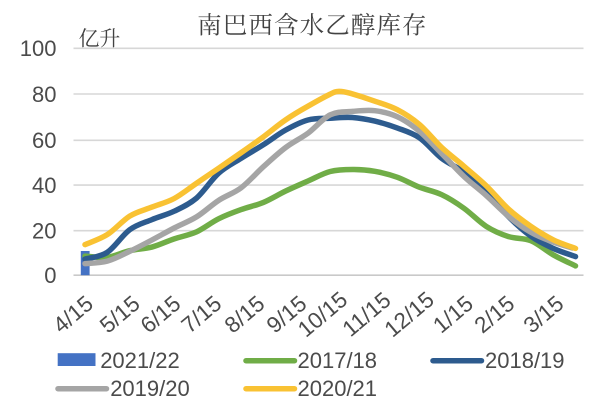 Image resolution: width=600 pixels, height=405 pixels. I want to click on svg-text: 2018/19, so click(525, 360).